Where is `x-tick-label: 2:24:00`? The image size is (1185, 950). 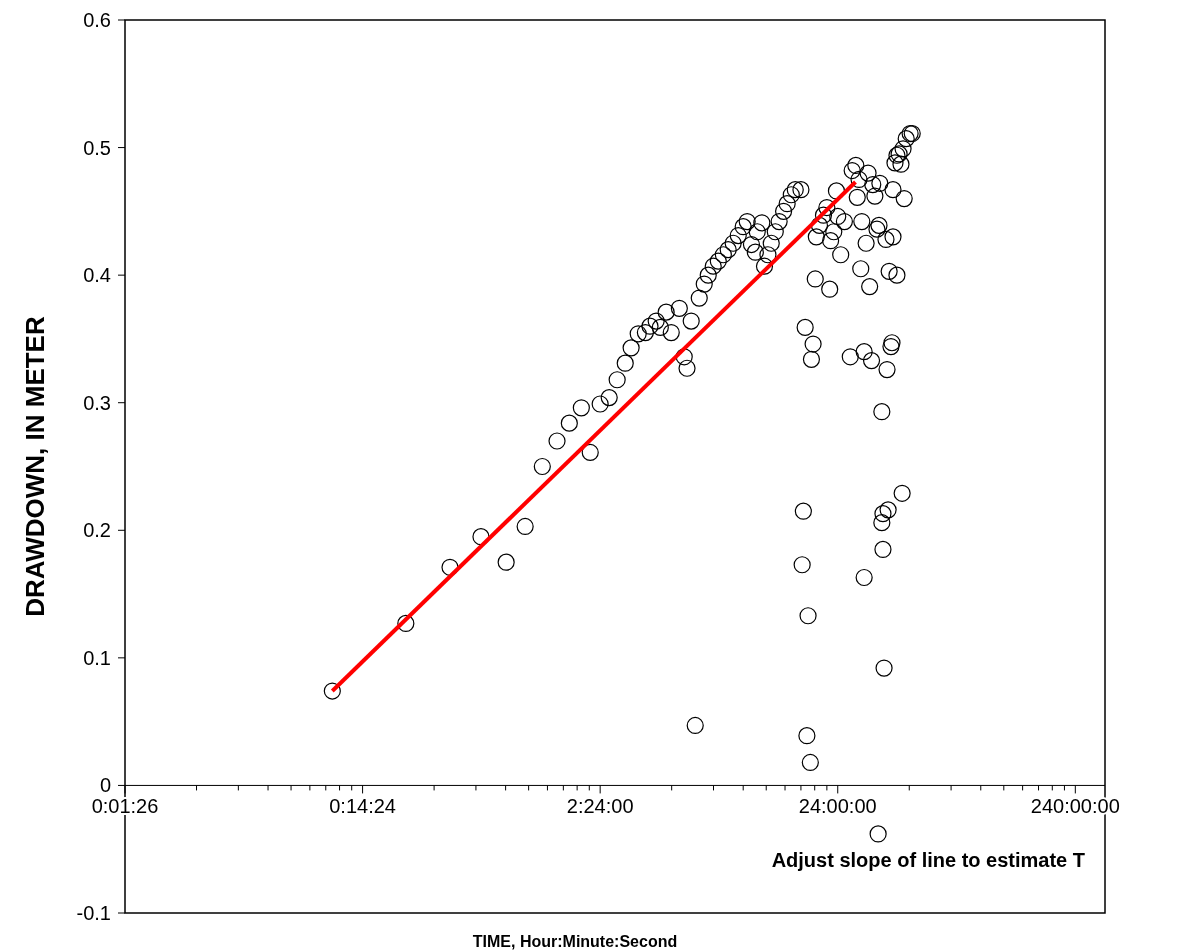 x-tick-label: 2:24:00 is located at coordinates (600, 806).